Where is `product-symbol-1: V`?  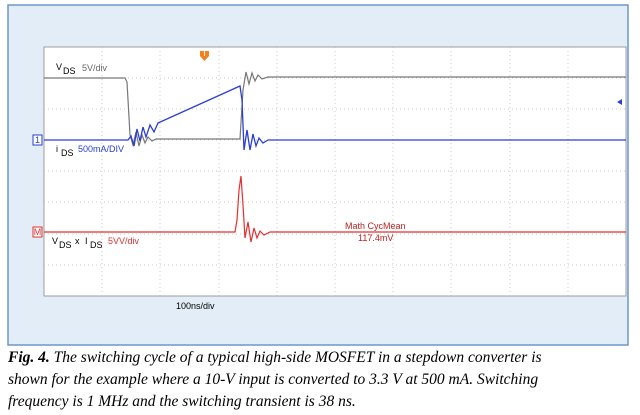
product-symbol-1: V is located at coordinates (55, 241).